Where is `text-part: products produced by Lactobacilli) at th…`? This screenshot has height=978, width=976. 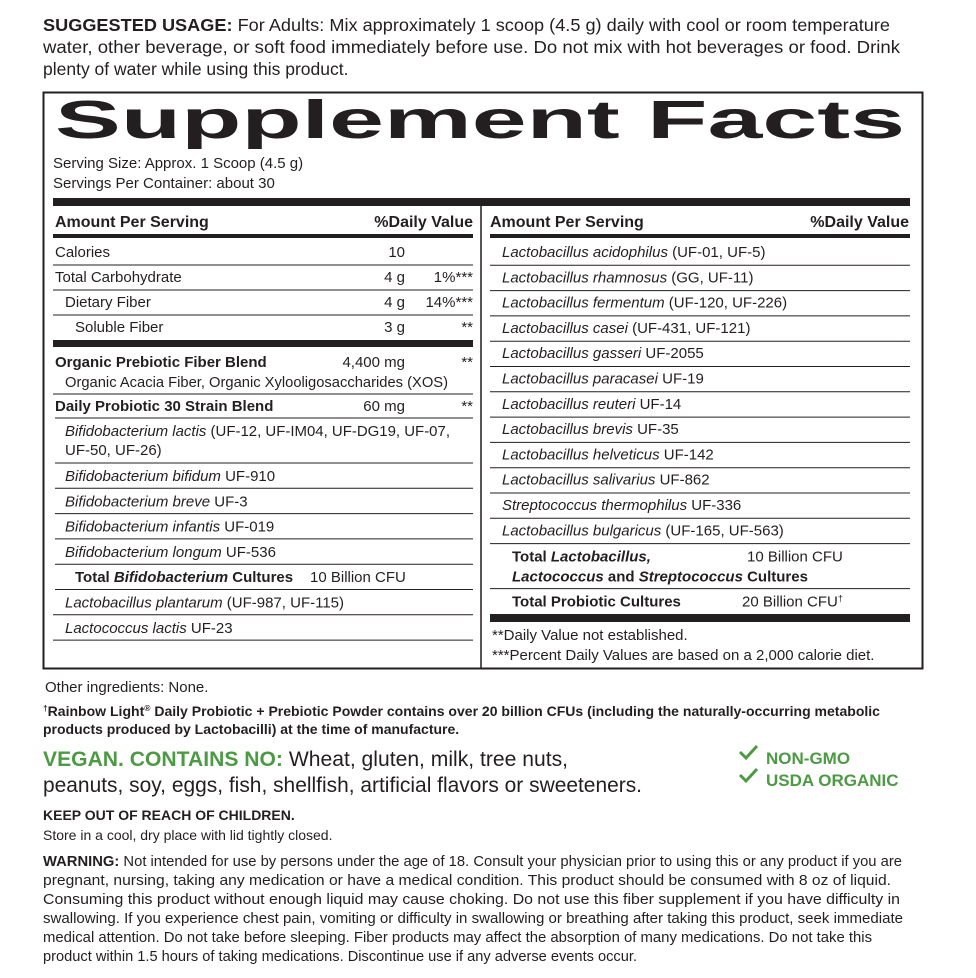
text-part: products produced by Lactobacilli) at th… is located at coordinates (251, 729).